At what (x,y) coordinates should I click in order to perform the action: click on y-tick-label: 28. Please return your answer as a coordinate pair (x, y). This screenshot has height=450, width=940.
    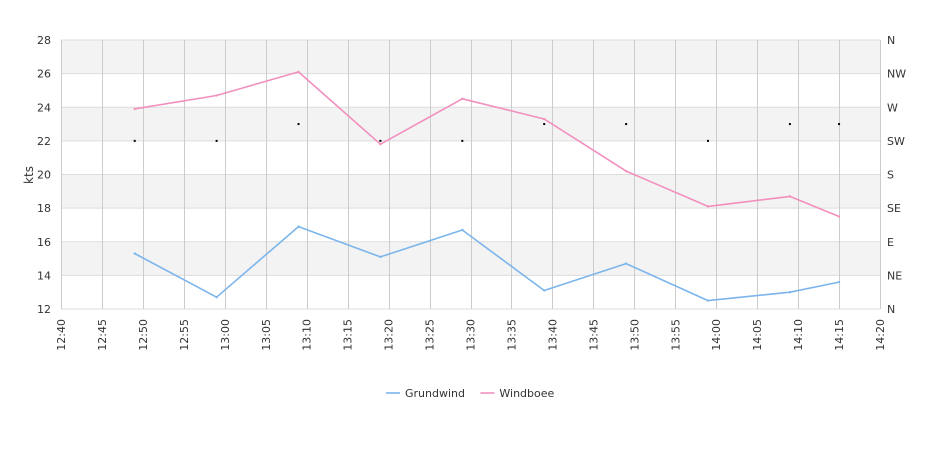
    Looking at the image, I should click on (44, 40).